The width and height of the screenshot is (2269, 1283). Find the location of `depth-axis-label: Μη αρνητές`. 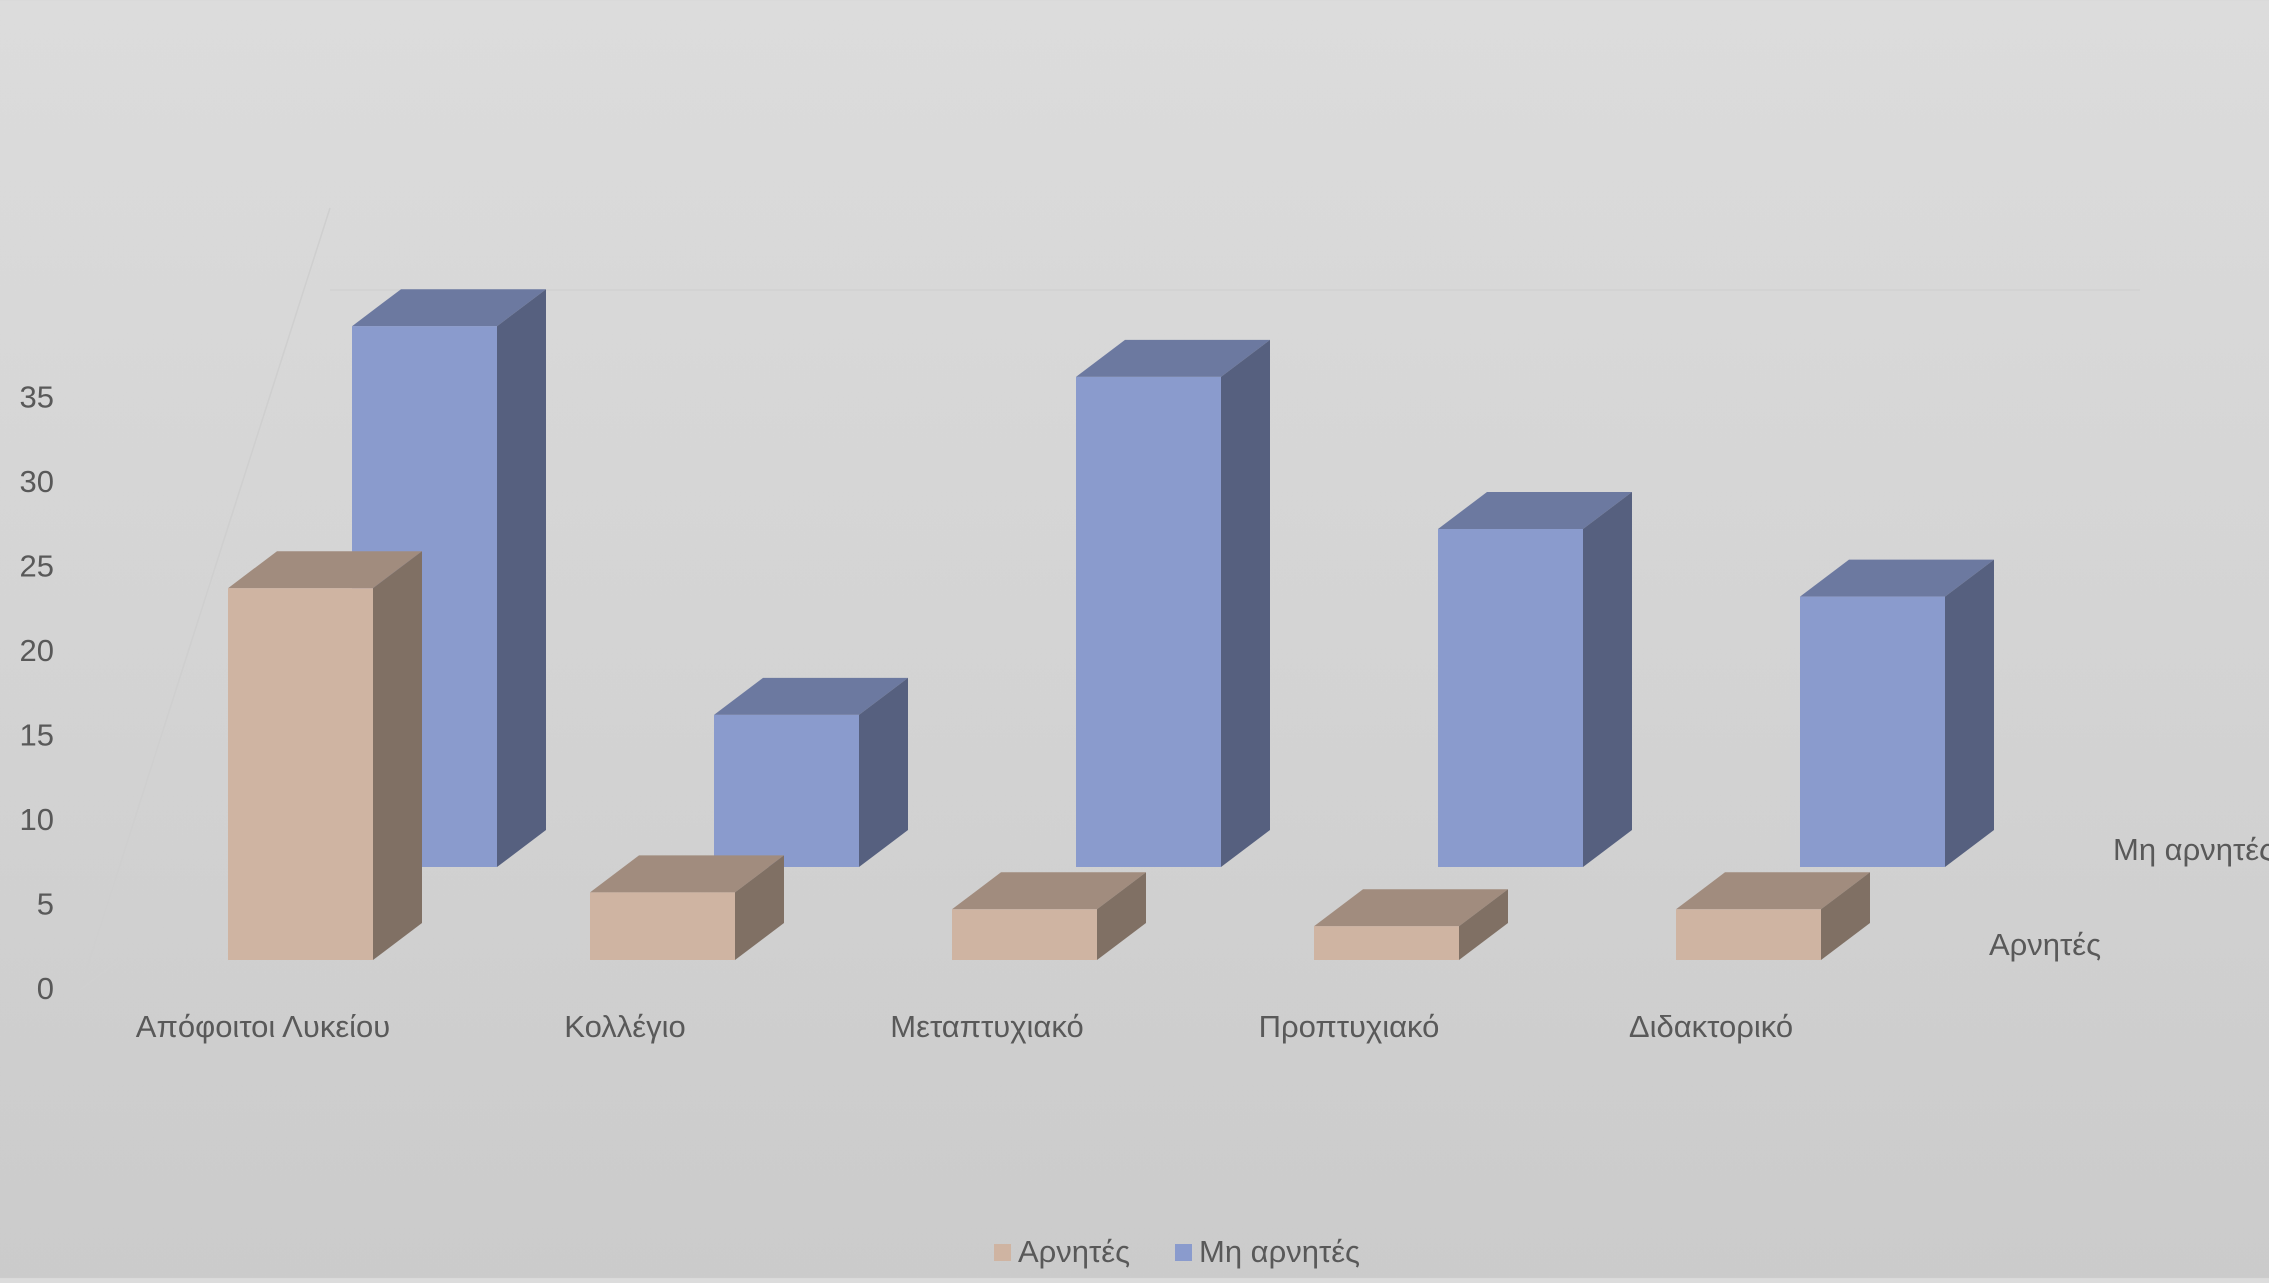

depth-axis-label: Μη αρνητές is located at coordinates (2191, 849).